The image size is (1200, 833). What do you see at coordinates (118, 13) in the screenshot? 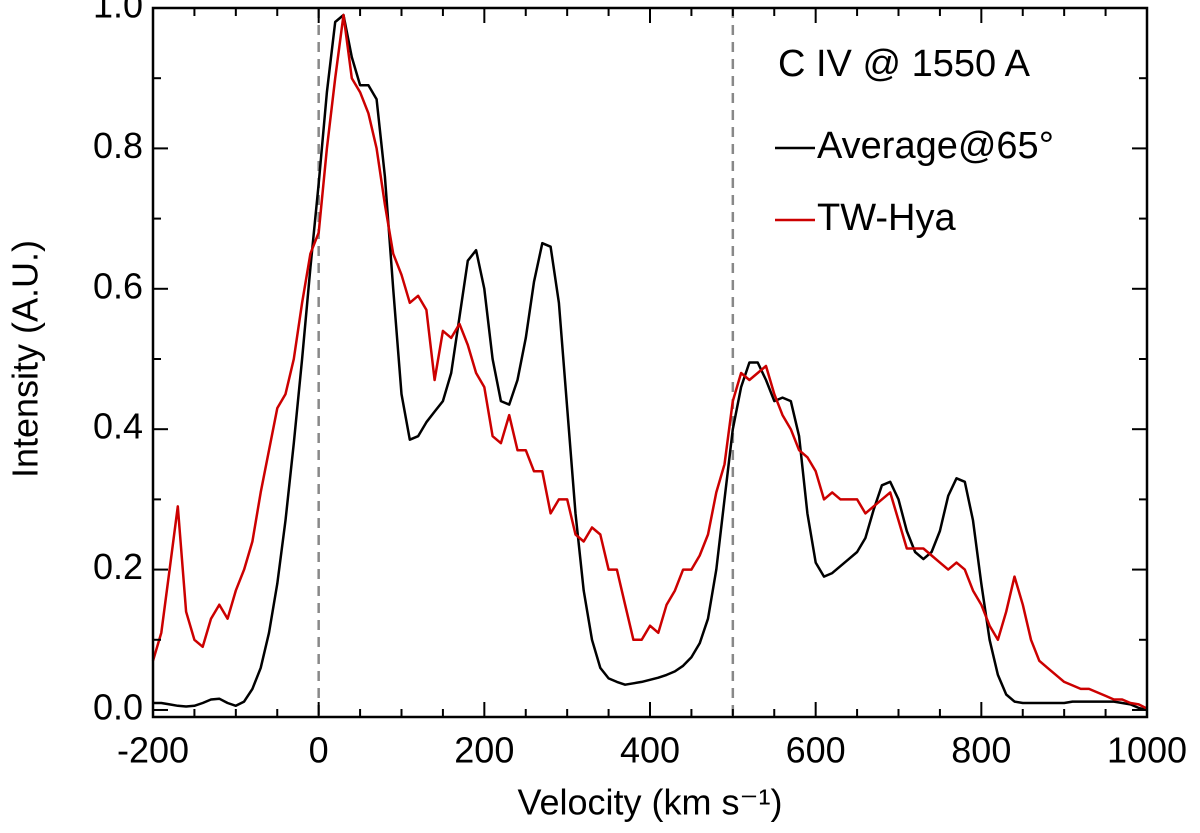
I see `y-tick-label: 1.0` at bounding box center [118, 13].